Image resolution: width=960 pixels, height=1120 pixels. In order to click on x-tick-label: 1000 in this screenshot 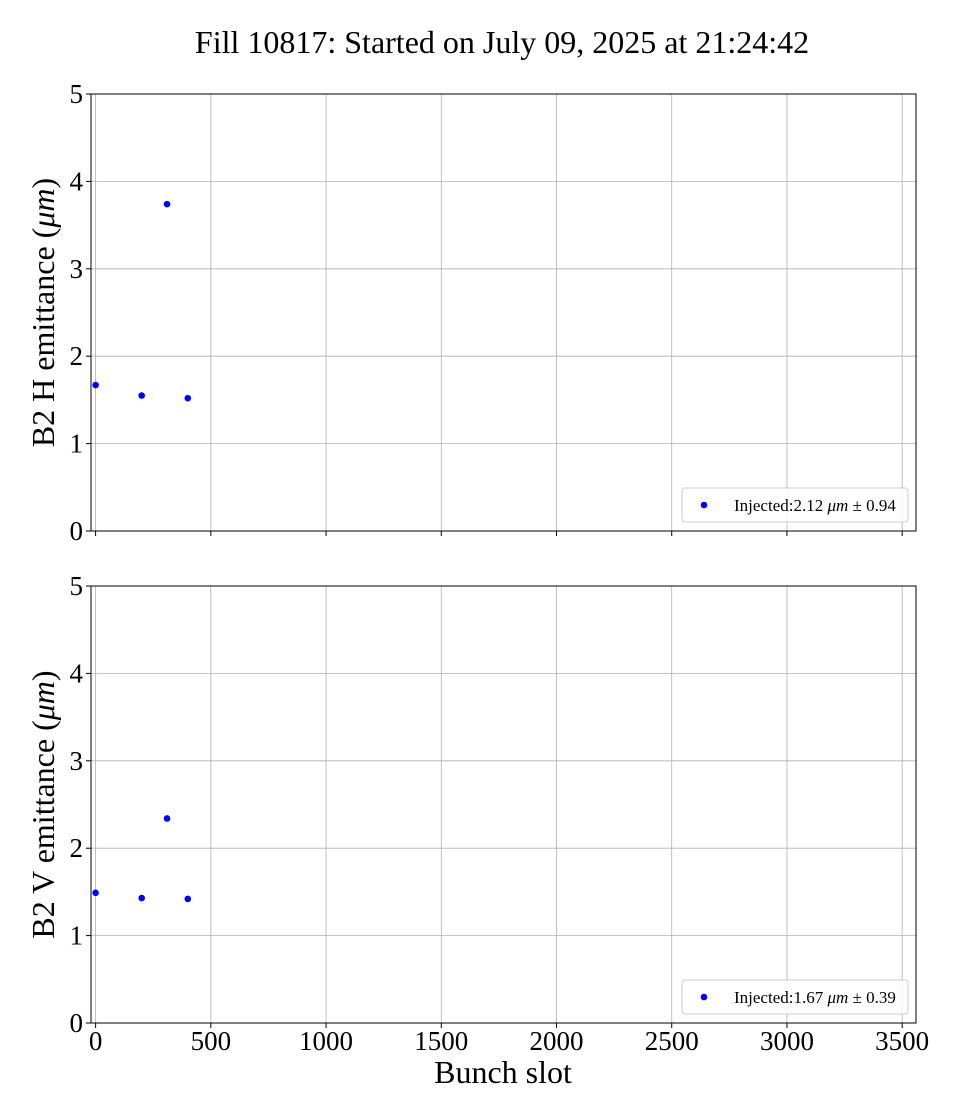, I will do `click(326, 1041)`.